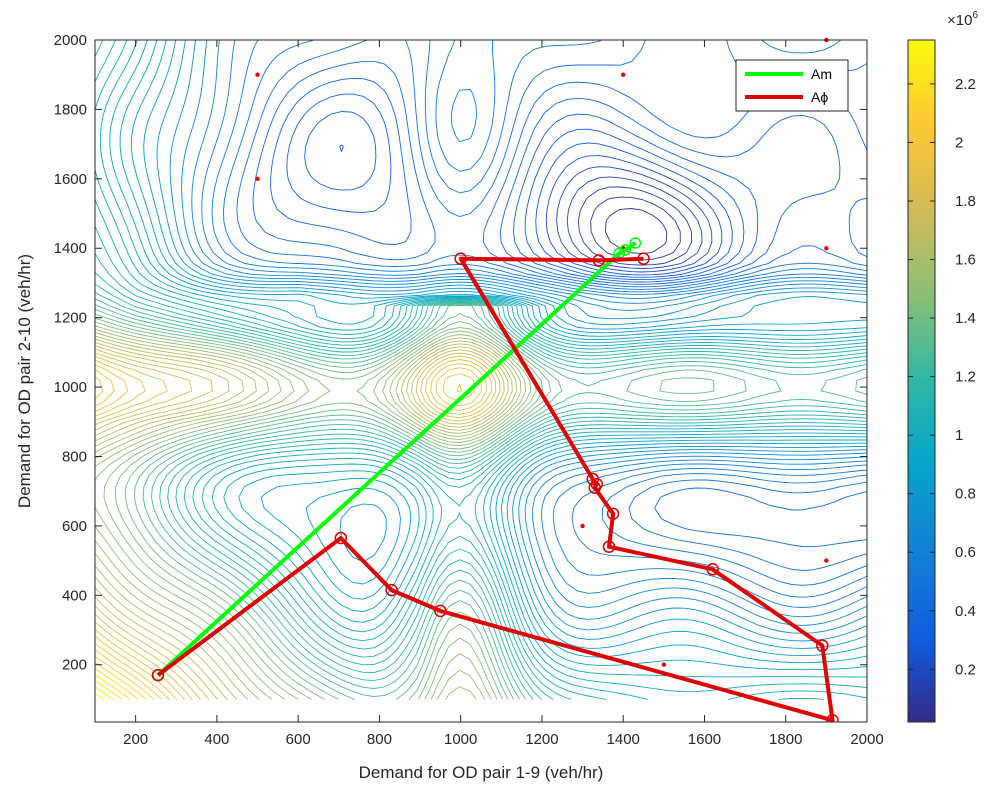 Image resolution: width=1002 pixels, height=793 pixels. I want to click on legend-label-aphi: Aϕ, so click(819, 97).